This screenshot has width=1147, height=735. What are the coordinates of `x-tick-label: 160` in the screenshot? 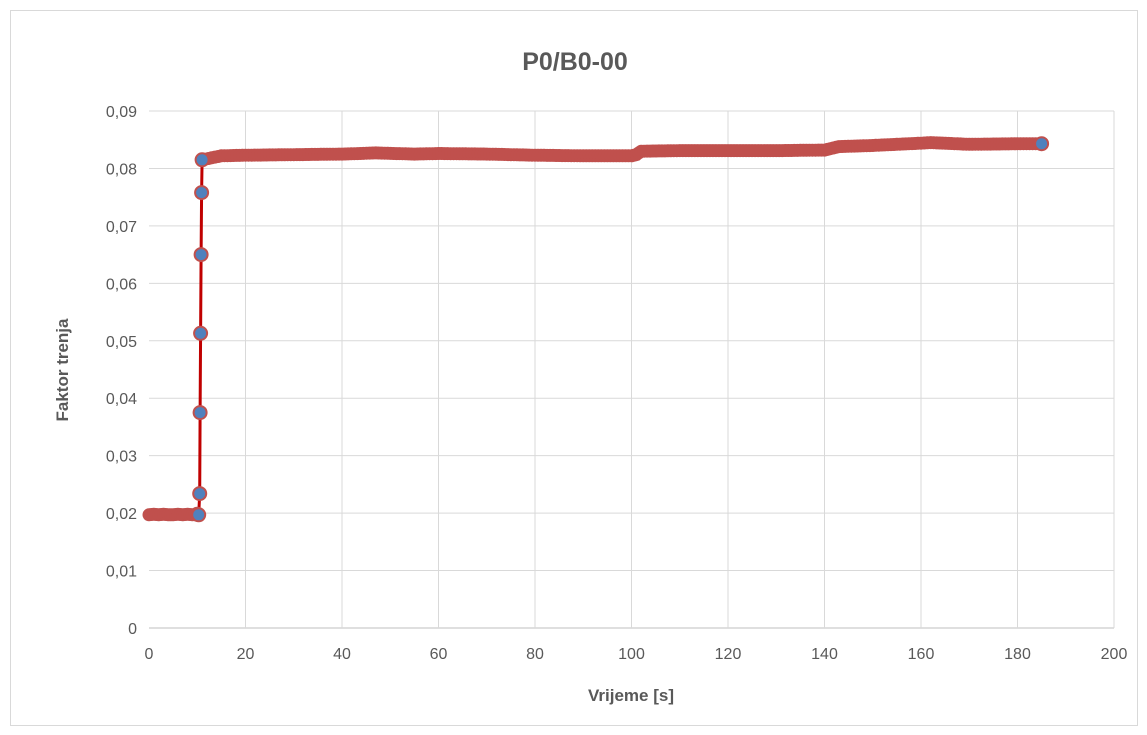 It's located at (921, 654).